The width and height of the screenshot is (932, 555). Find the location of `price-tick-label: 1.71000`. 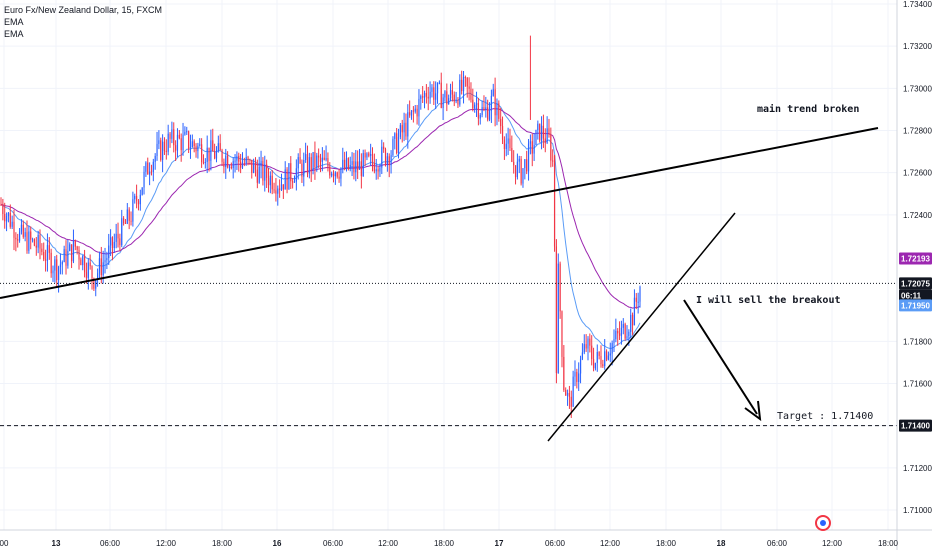

price-tick-label: 1.71000 is located at coordinates (917, 510).